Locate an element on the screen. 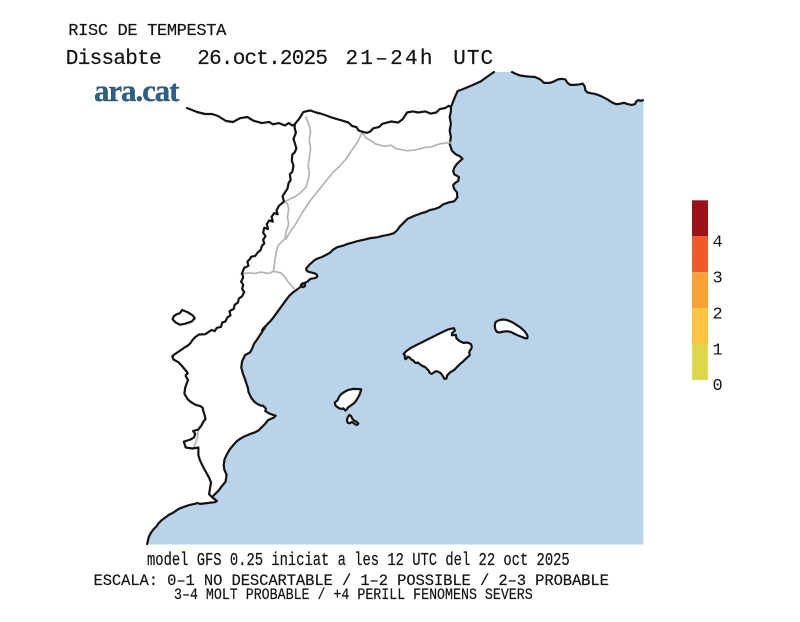 This screenshot has width=800, height=622. svg-text: 1 is located at coordinates (718, 350).